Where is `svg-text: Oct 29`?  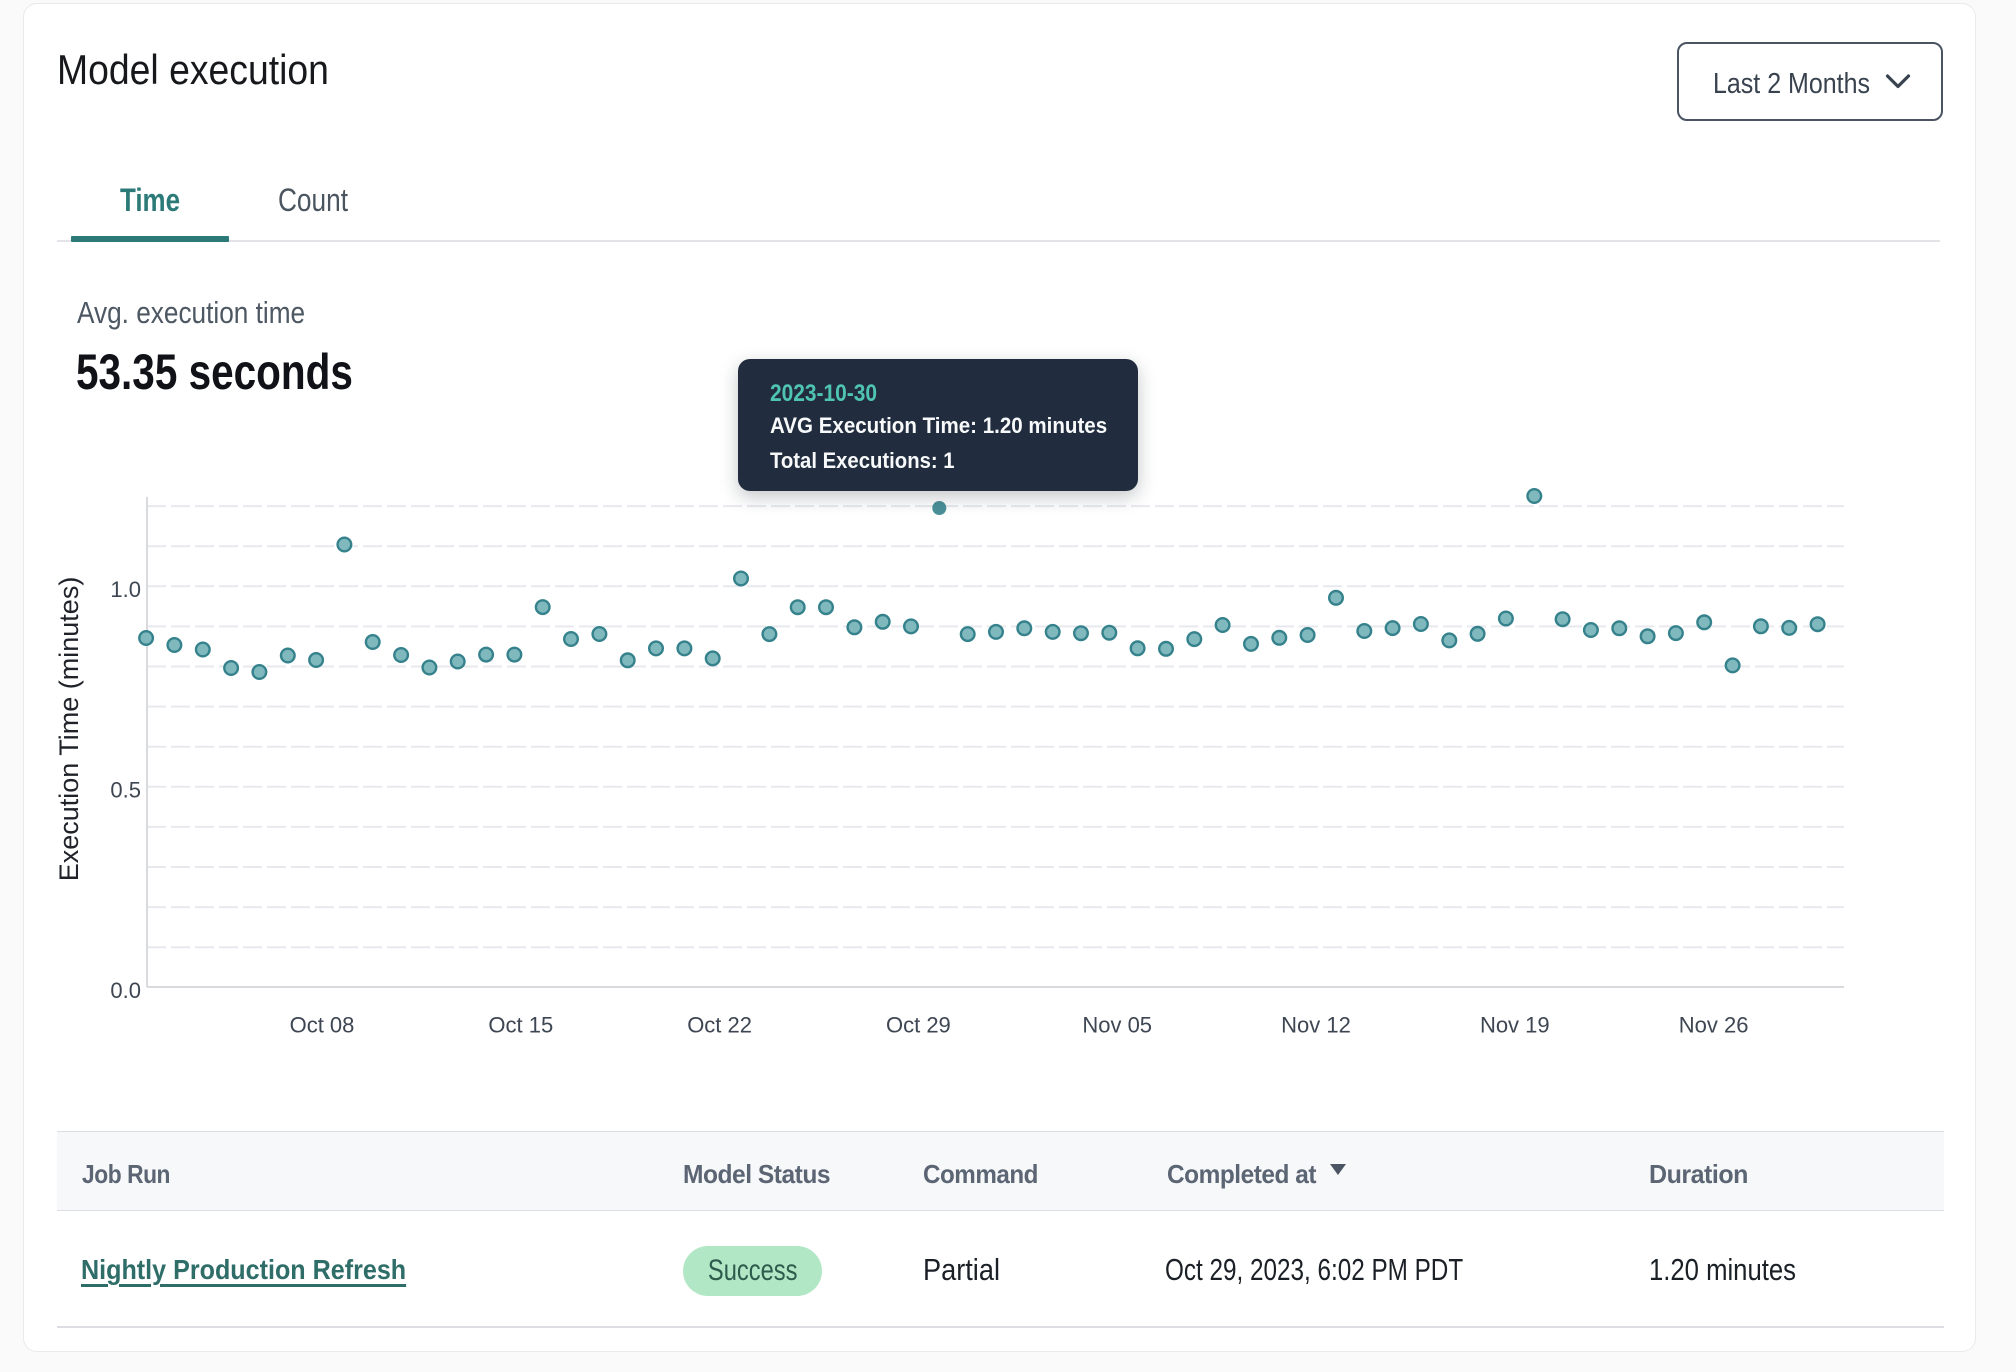
svg-text: Oct 29 is located at coordinates (918, 1025).